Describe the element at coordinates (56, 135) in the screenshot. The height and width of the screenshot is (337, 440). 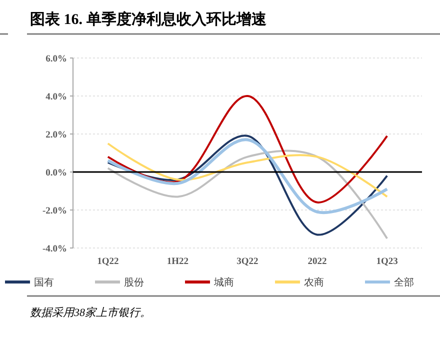
I see `y-tick-label: 2.0%` at that location.